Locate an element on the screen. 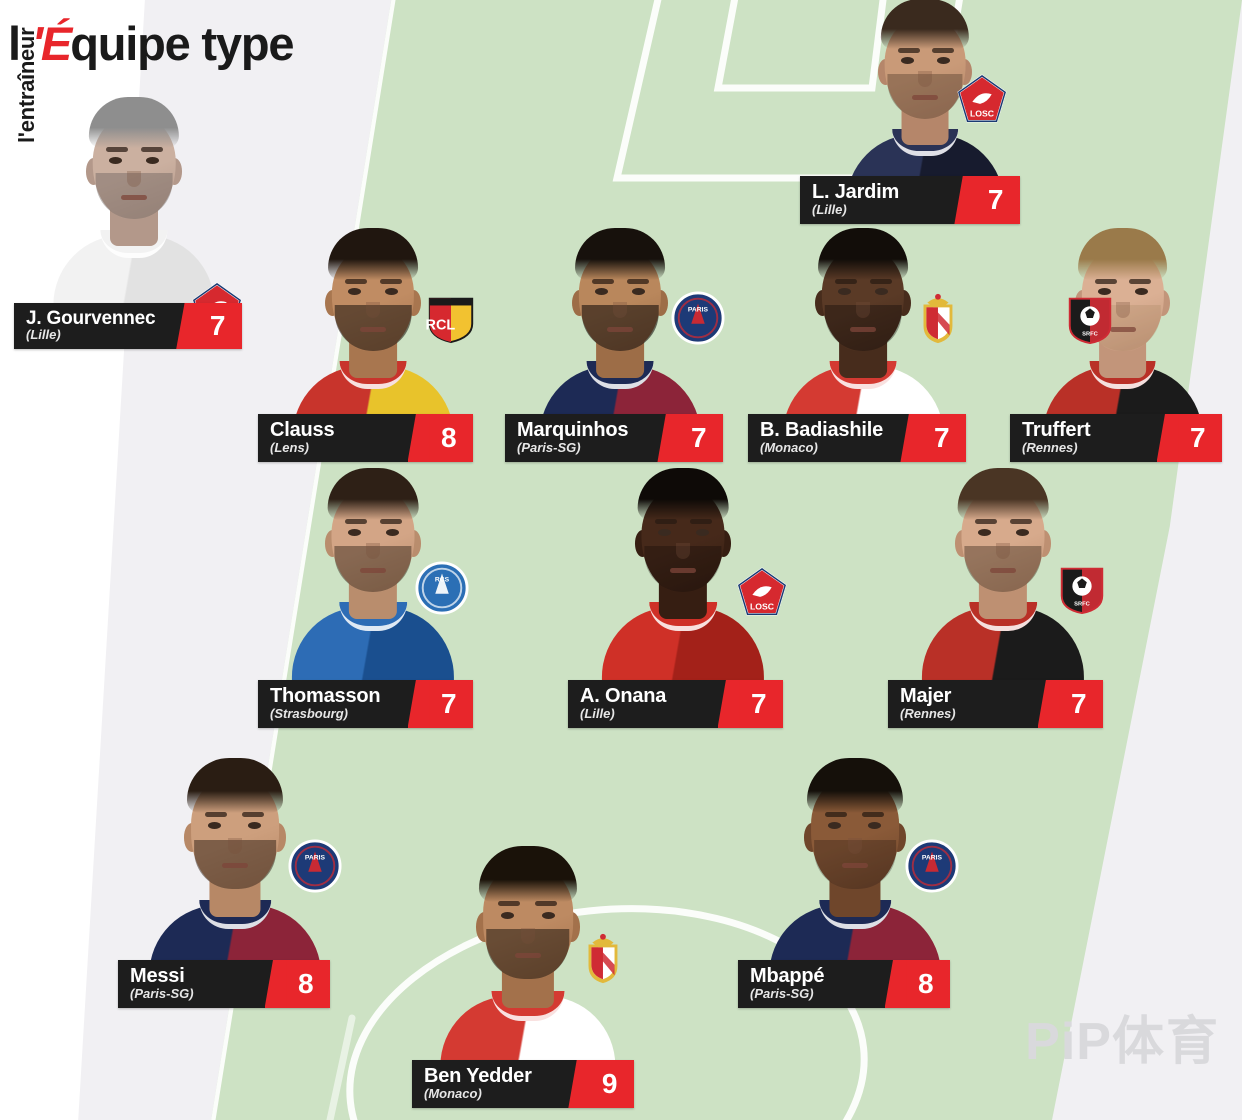 The height and width of the screenshot is (1120, 1242). nameplate-text: Clauss (Lens) is located at coordinates (341, 438).